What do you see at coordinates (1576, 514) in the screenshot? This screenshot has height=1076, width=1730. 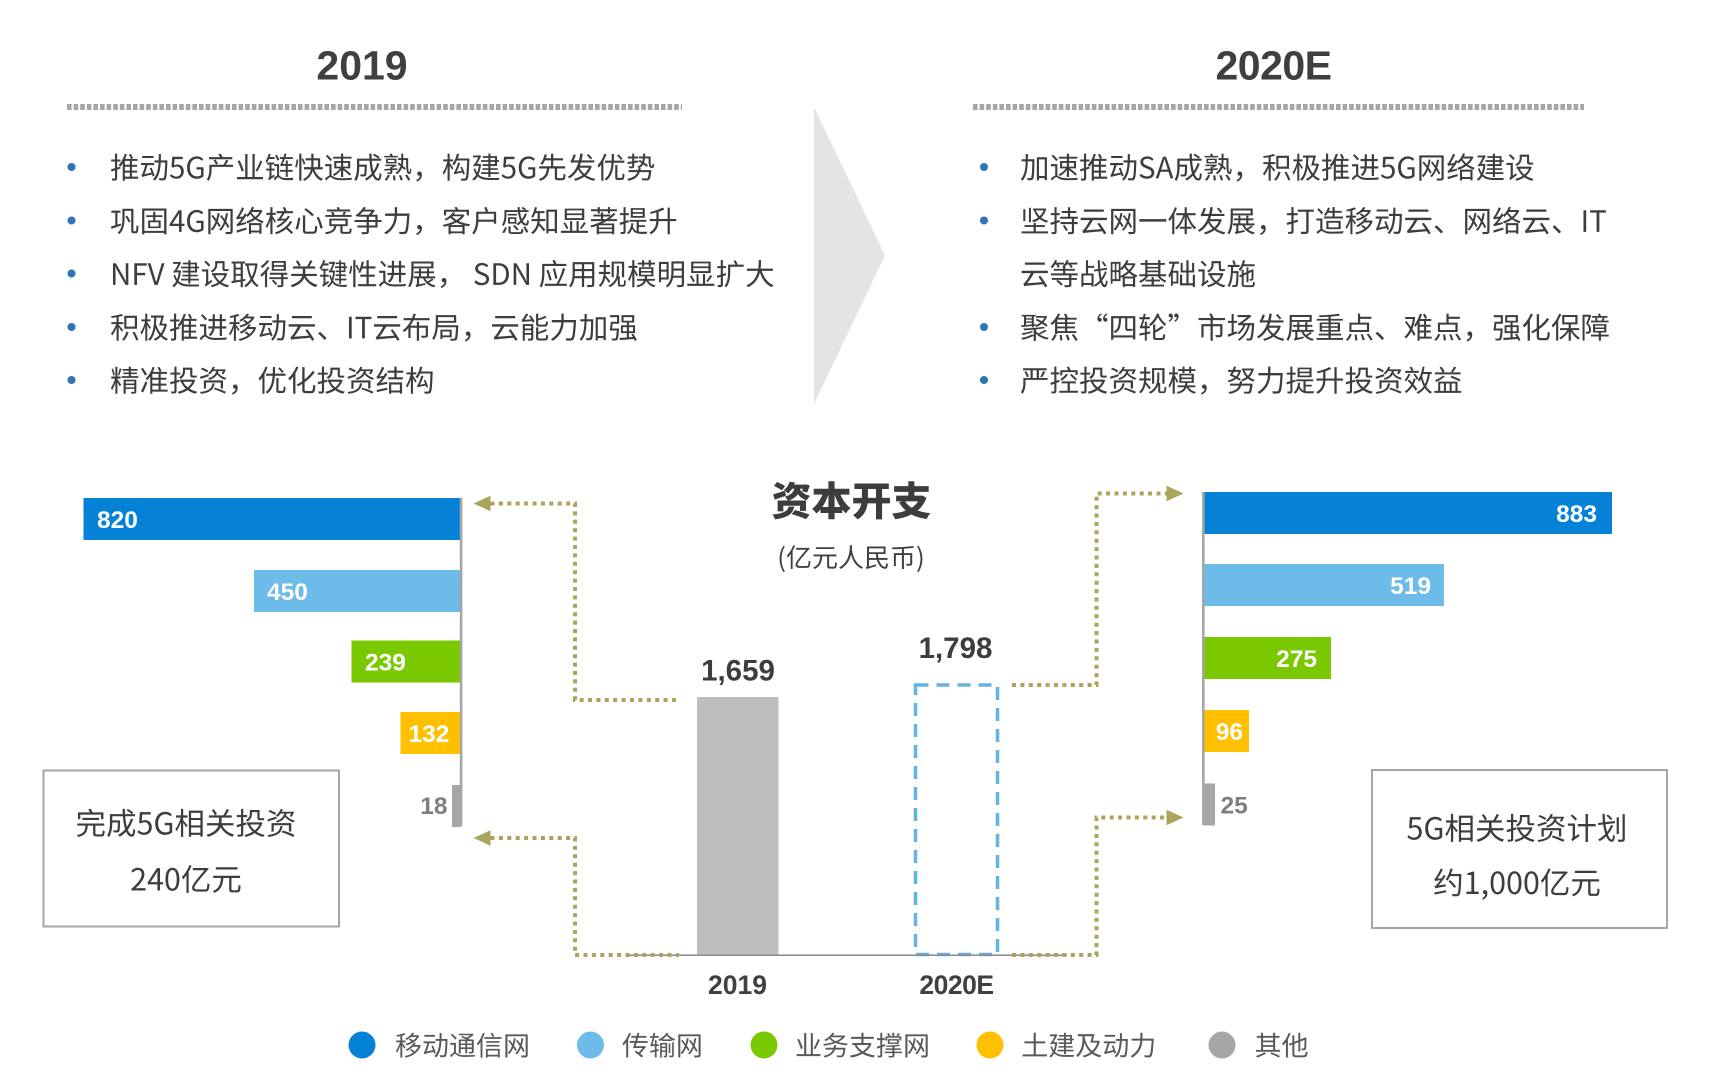 I see `svg-text: 883` at bounding box center [1576, 514].